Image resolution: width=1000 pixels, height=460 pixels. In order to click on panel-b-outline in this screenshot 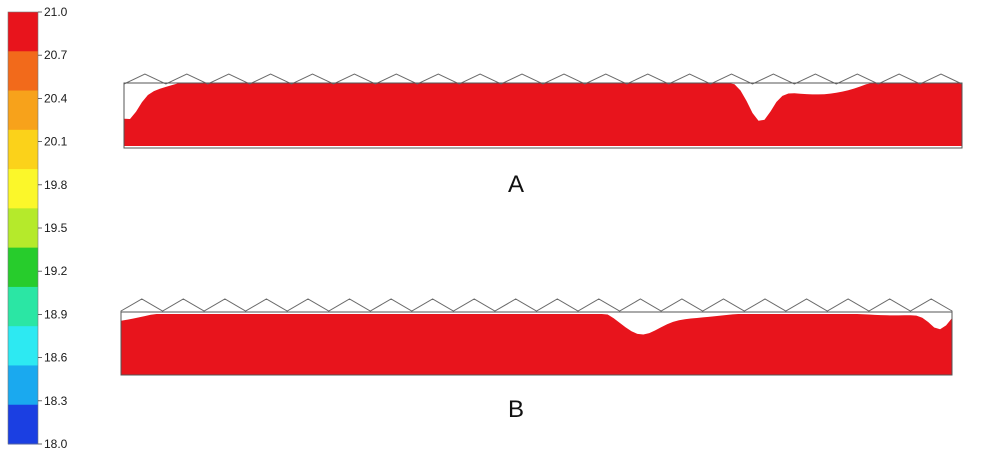, I will do `click(536, 343)`.